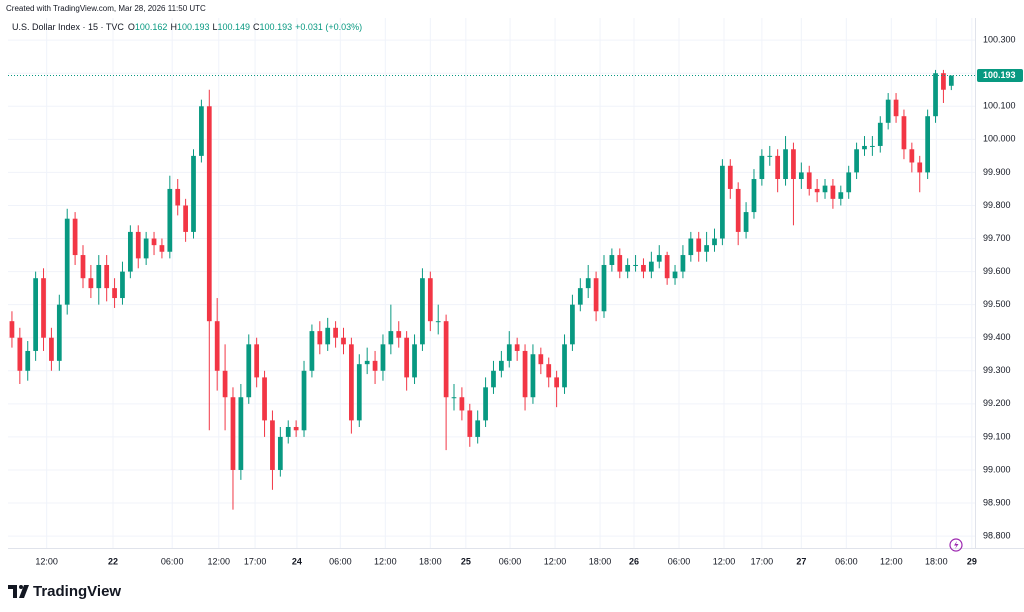  What do you see at coordinates (77, 591) in the screenshot?
I see `brand: TradingView` at bounding box center [77, 591].